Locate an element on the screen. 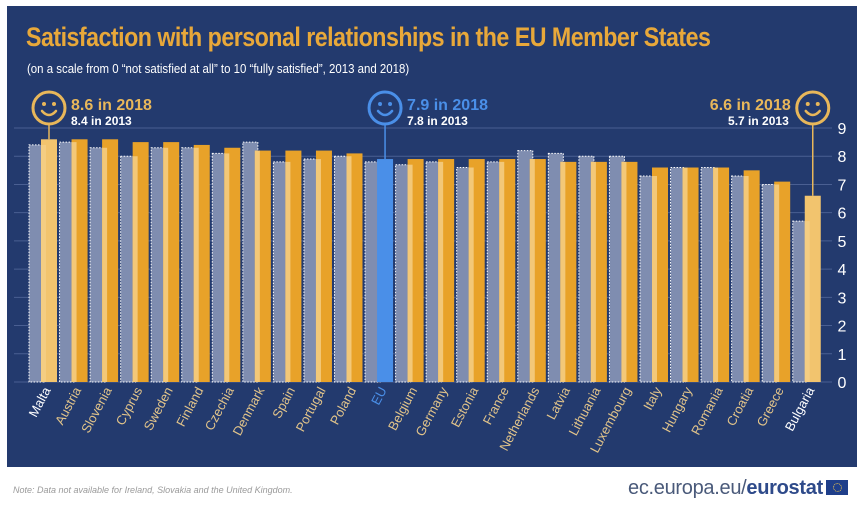 This screenshot has height=506, width=865. y-tick-label: 1 is located at coordinates (842, 355).